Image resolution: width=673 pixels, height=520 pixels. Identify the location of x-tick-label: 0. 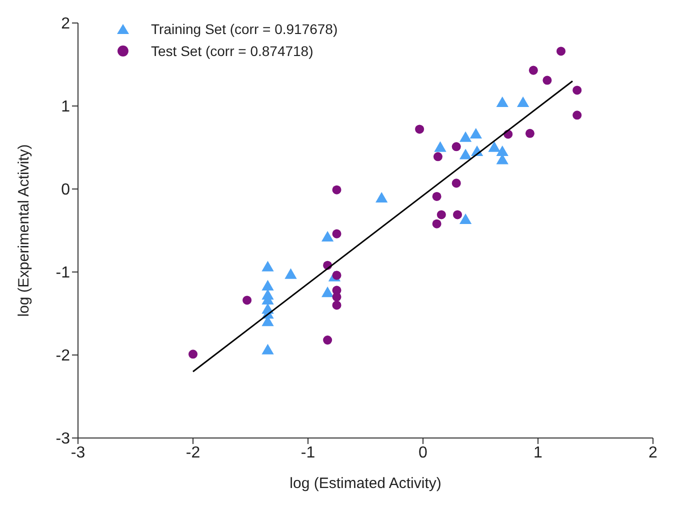
(423, 453).